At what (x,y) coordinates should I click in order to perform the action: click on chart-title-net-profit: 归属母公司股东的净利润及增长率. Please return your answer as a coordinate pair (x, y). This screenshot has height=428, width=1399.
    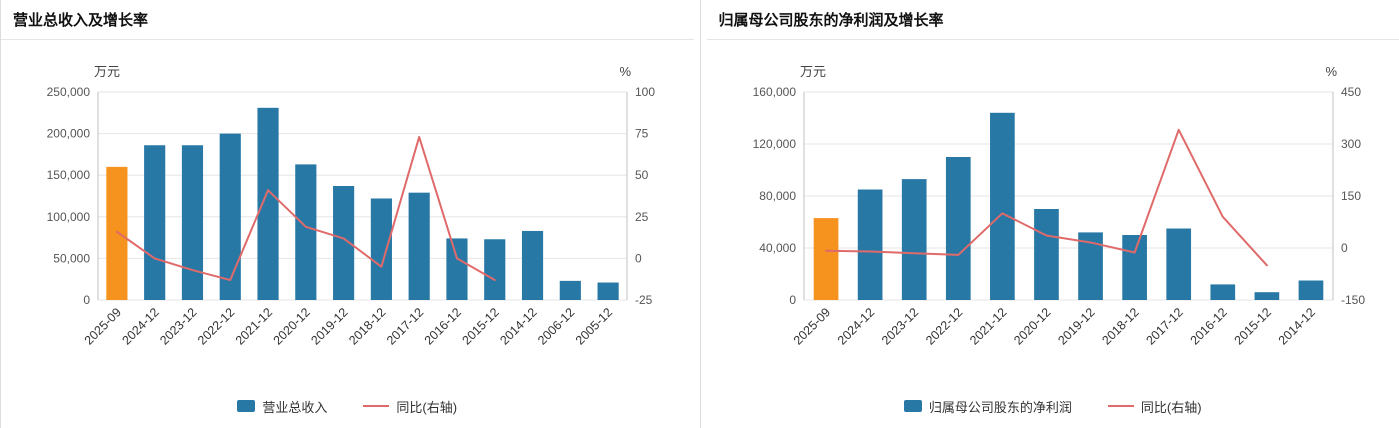
    Looking at the image, I should click on (831, 20).